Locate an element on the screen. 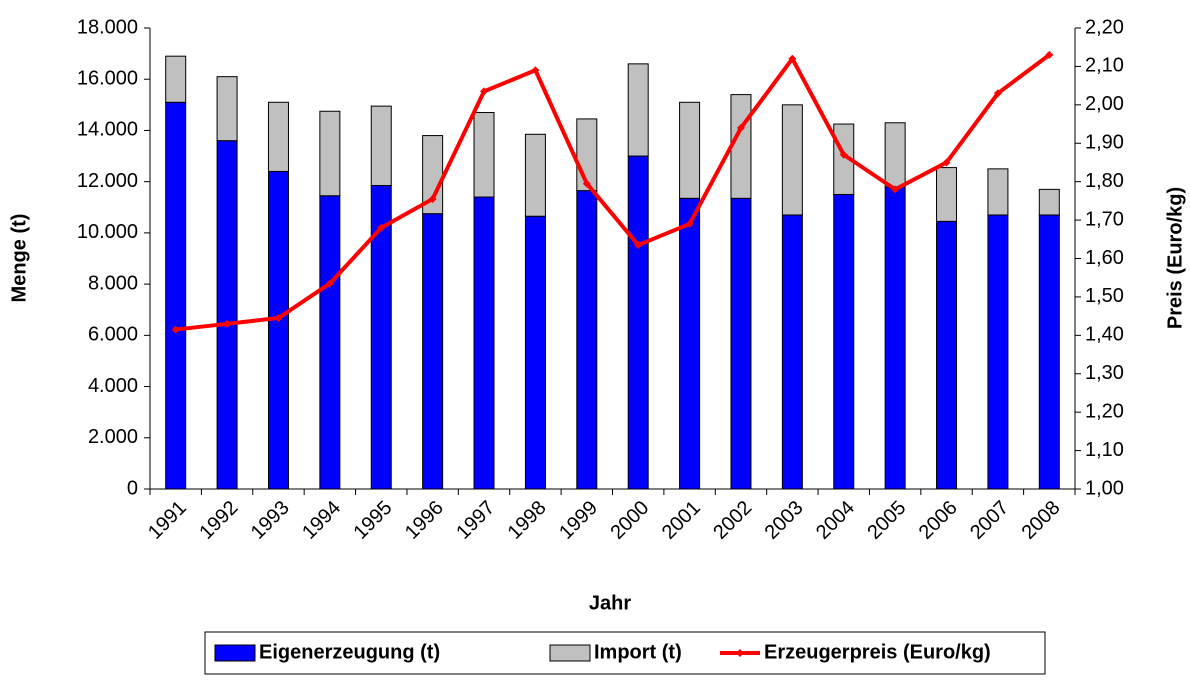 This screenshot has height=680, width=1190. x-tick-label: 2000 is located at coordinates (629, 520).